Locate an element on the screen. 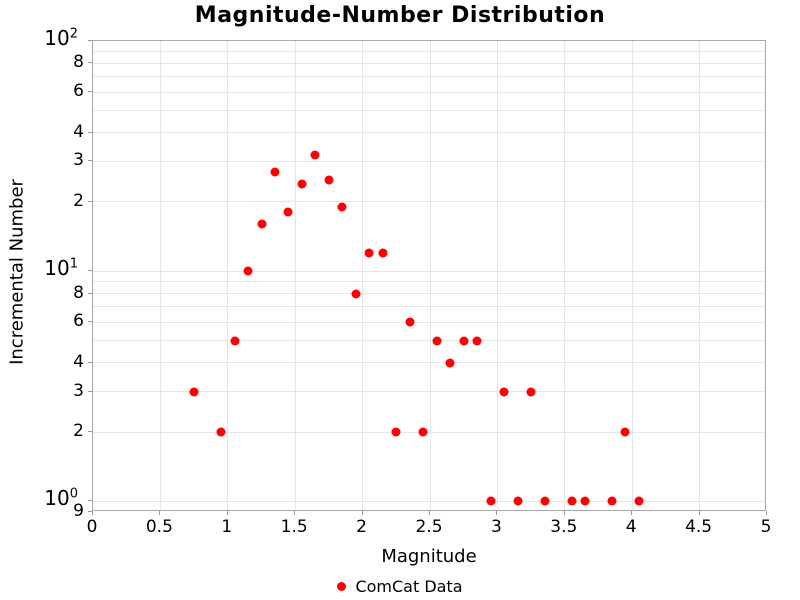 This screenshot has width=800, height=600. y-tick-exponent: 2 is located at coordinates (73, 34).